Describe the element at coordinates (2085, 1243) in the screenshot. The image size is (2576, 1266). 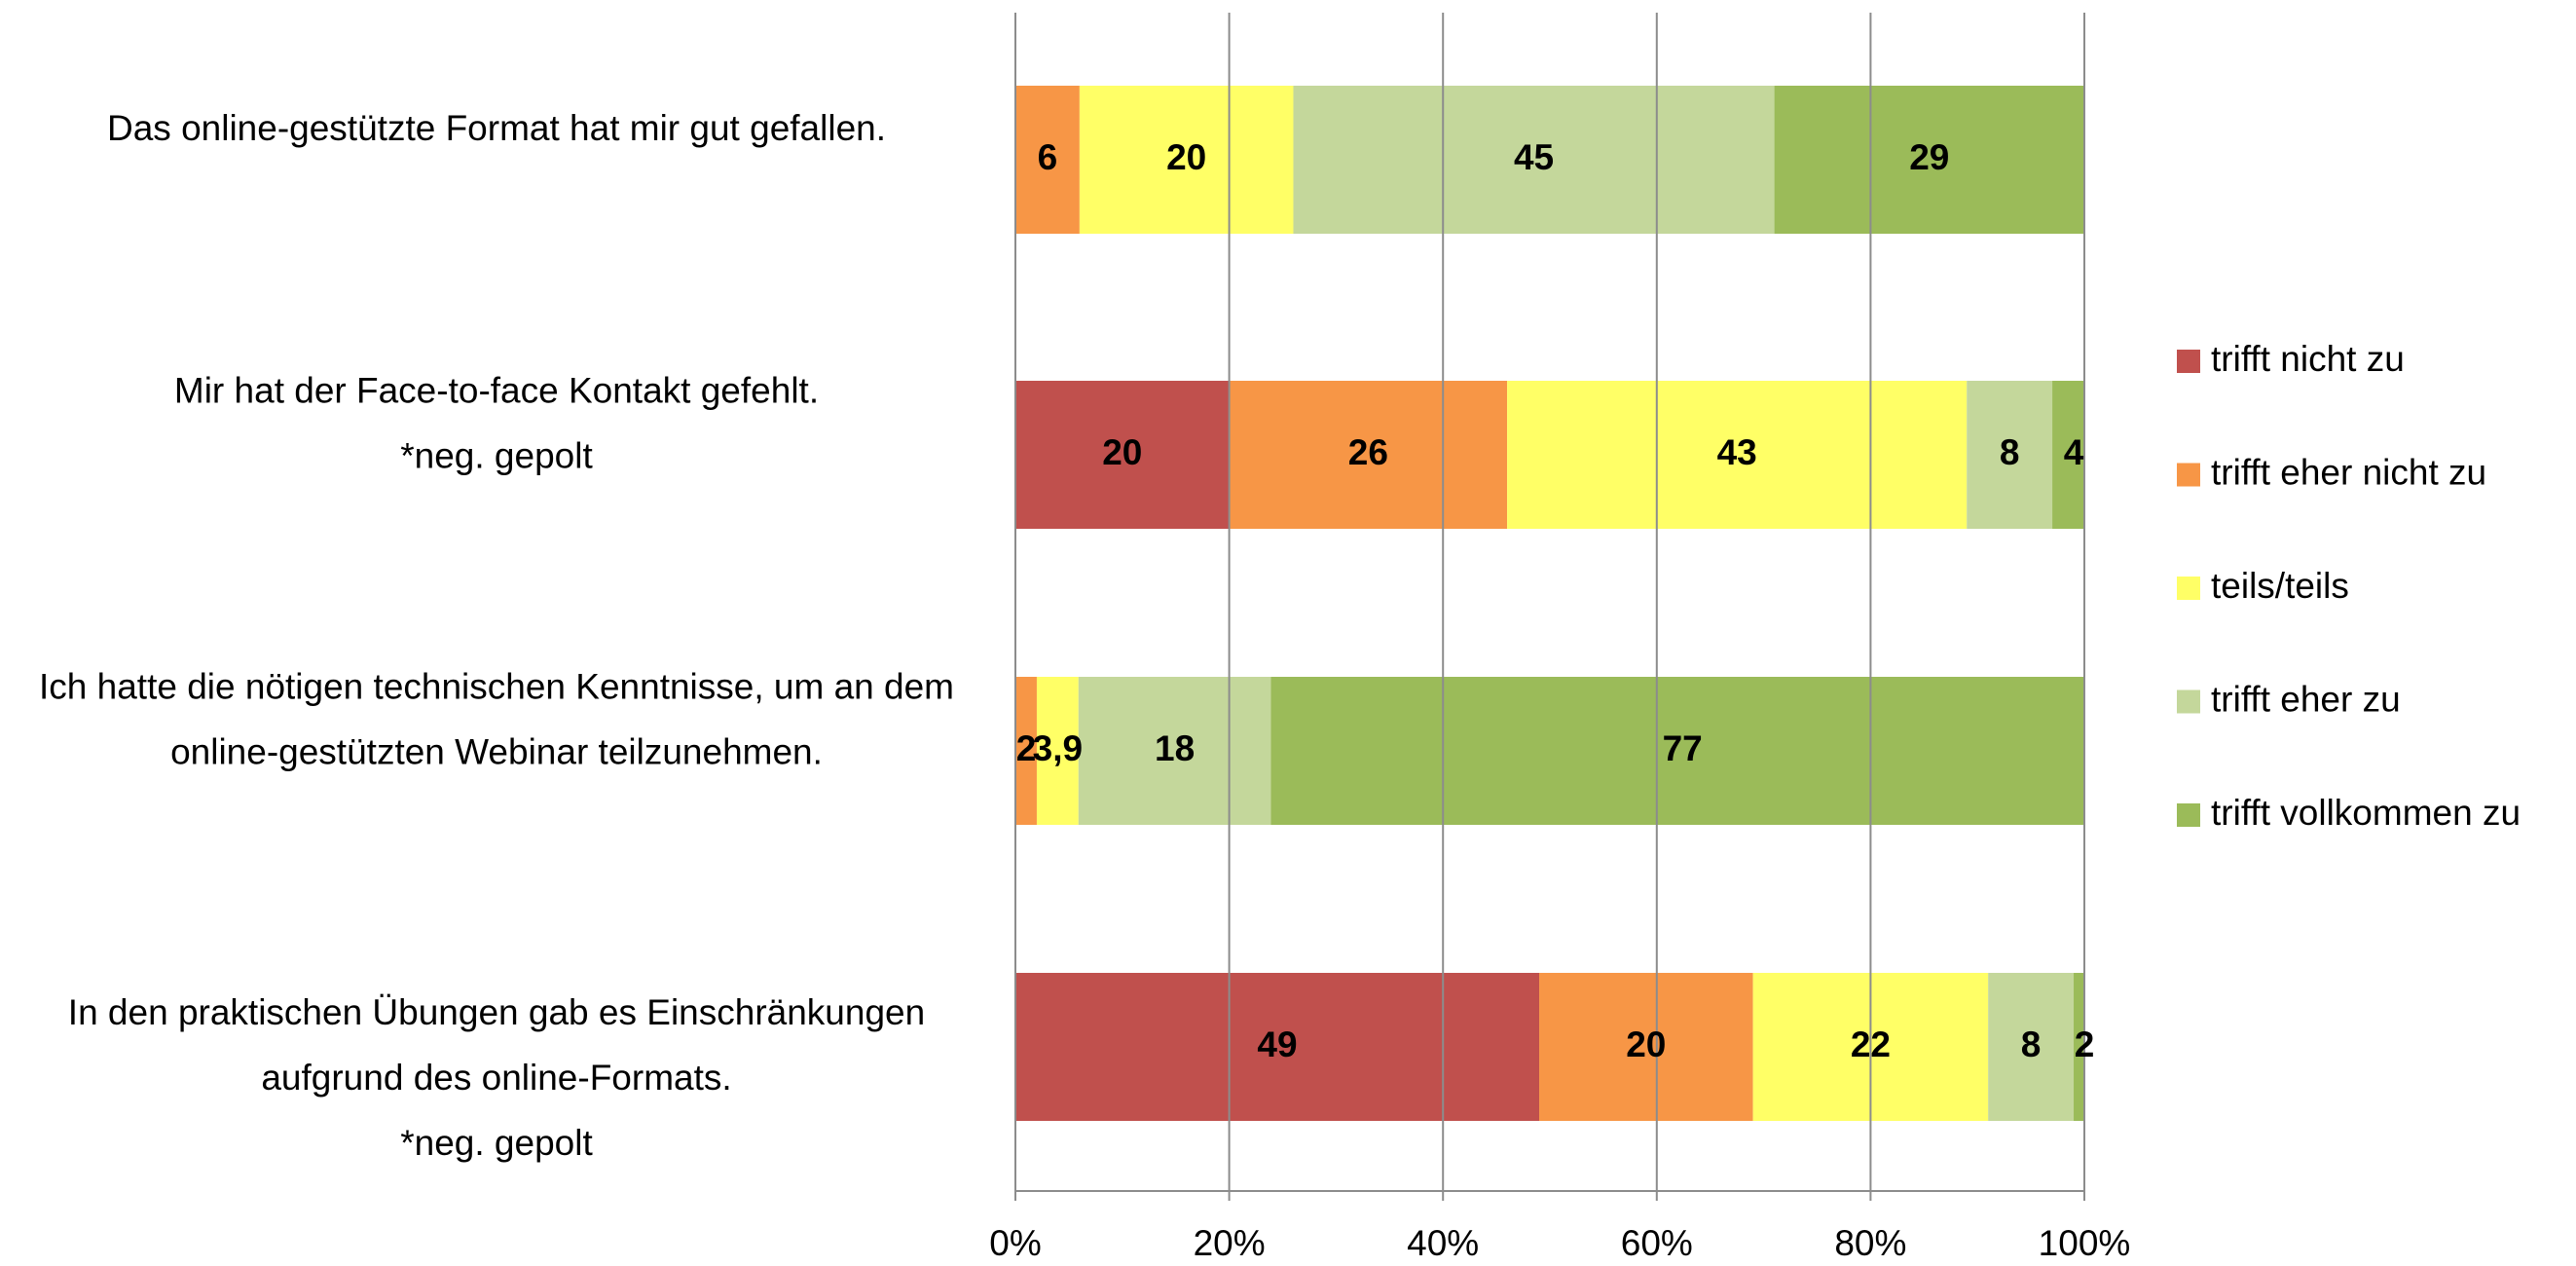
I see `x-tick-label: 100%` at that location.